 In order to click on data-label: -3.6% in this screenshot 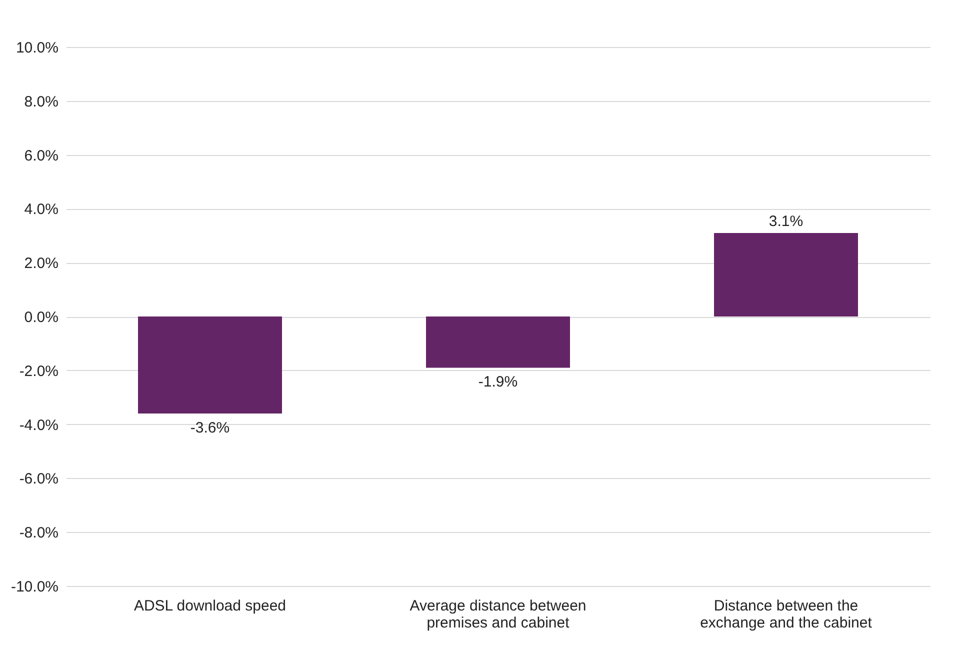, I will do `click(210, 428)`.